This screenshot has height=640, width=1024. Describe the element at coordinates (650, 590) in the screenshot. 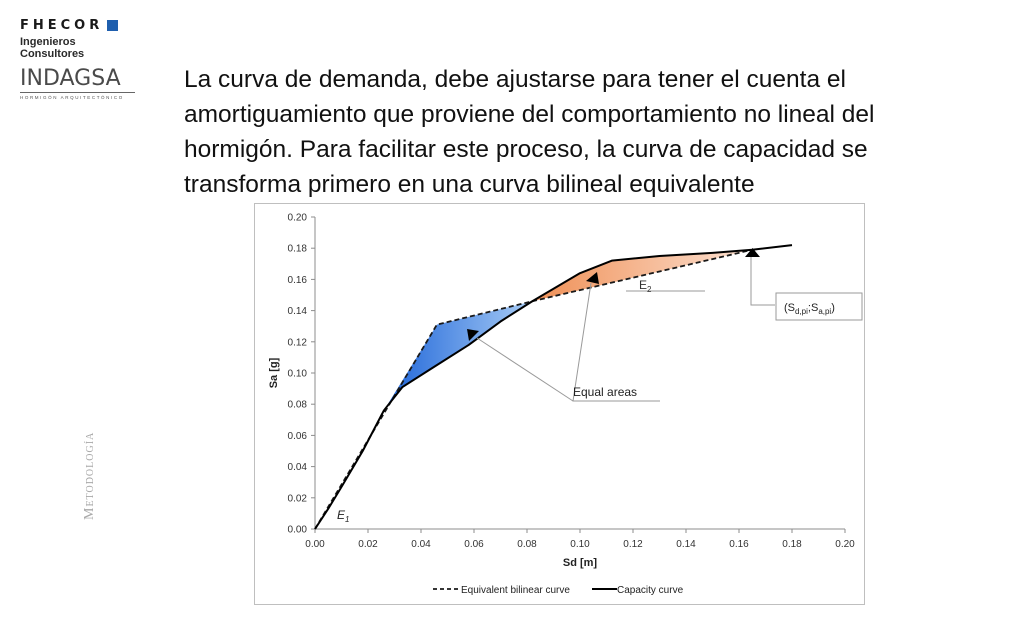

I see `legend-capacity-label: Capacity curve` at that location.